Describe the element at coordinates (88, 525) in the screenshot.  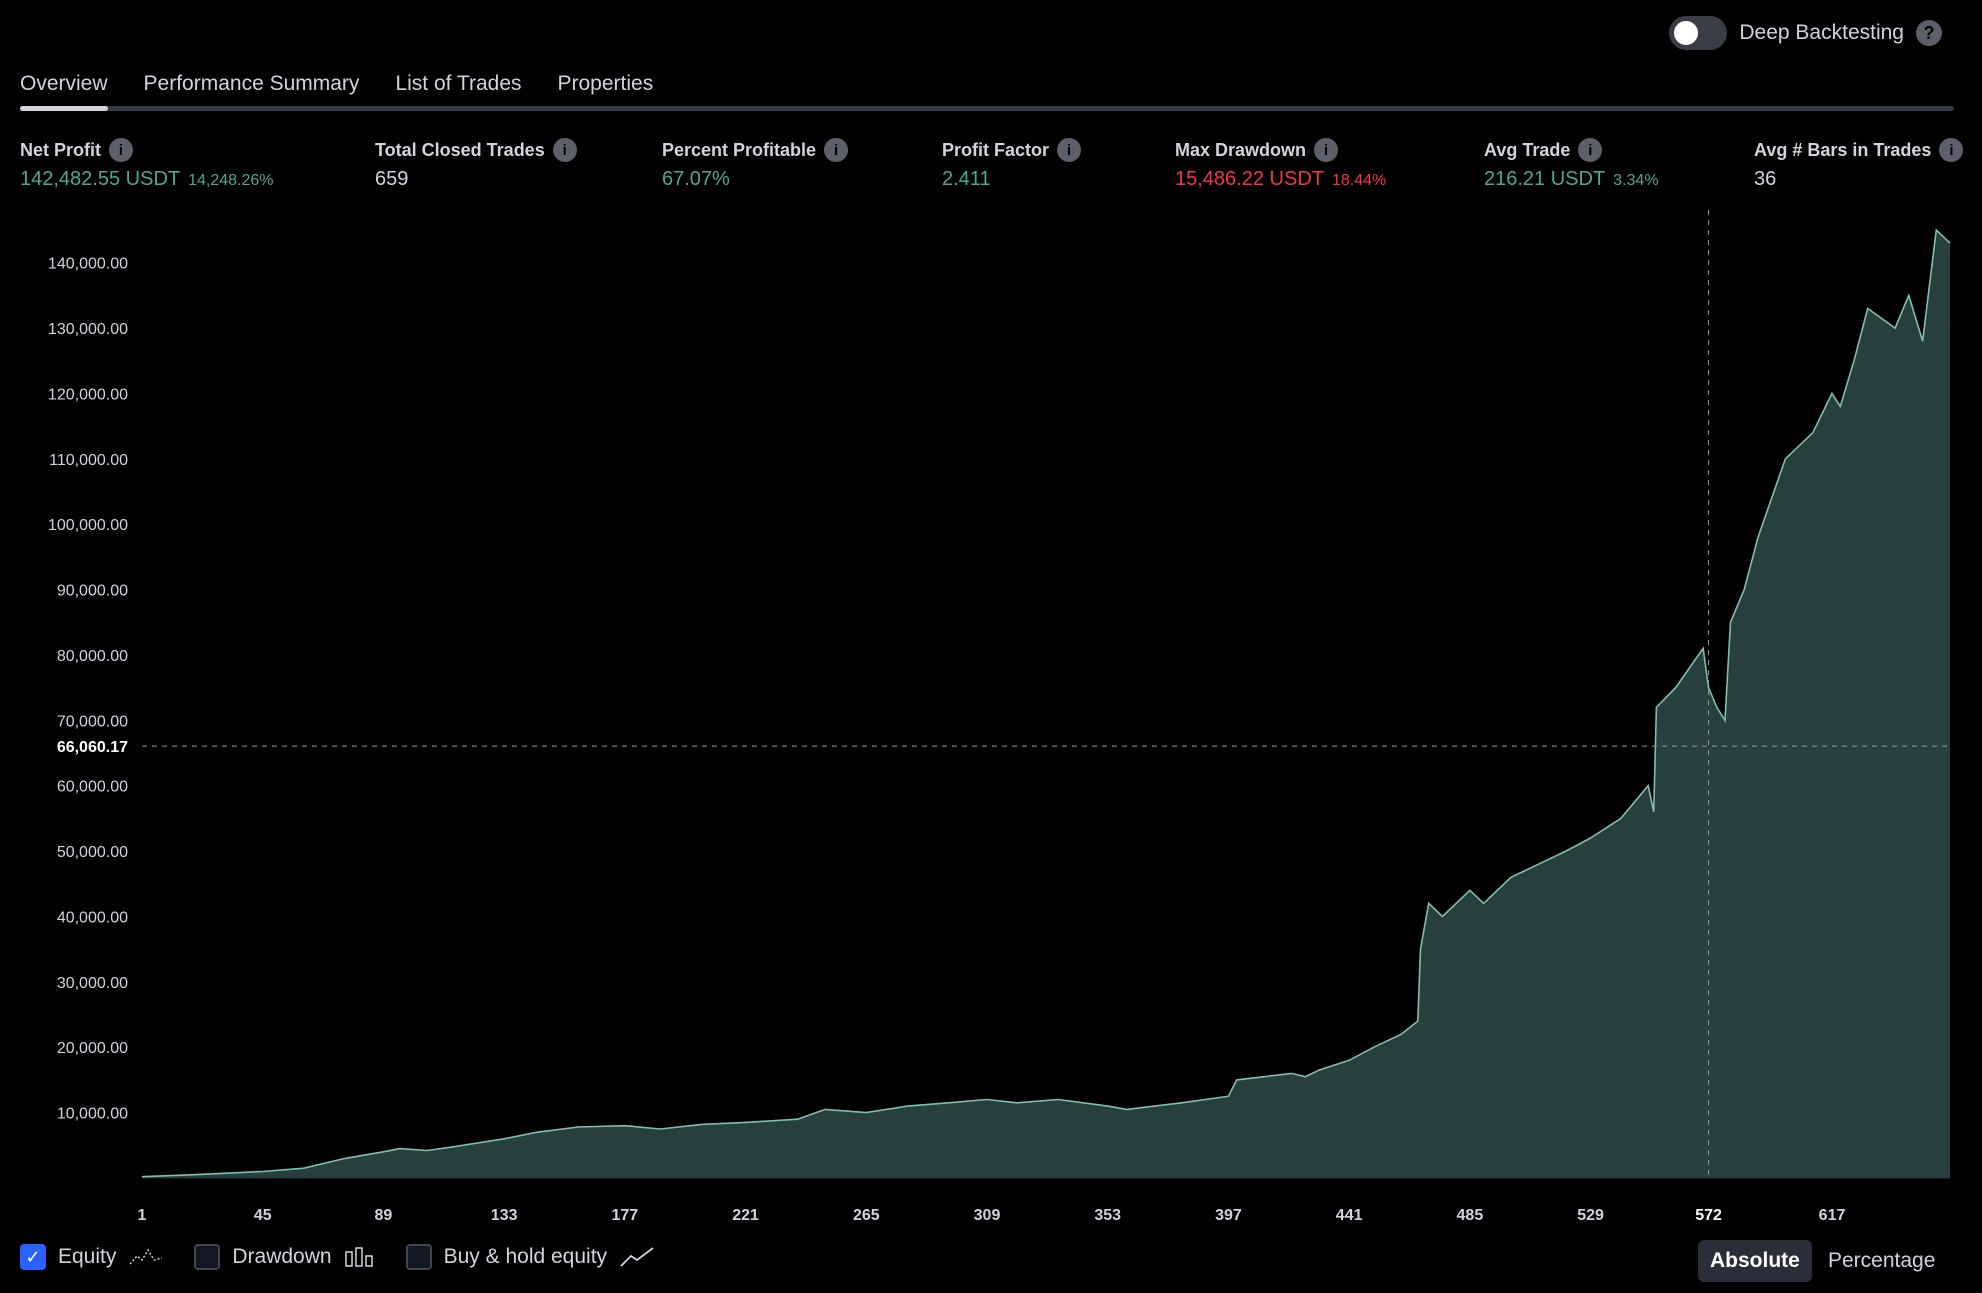
I see `y-tick-label: 100,000.00` at that location.